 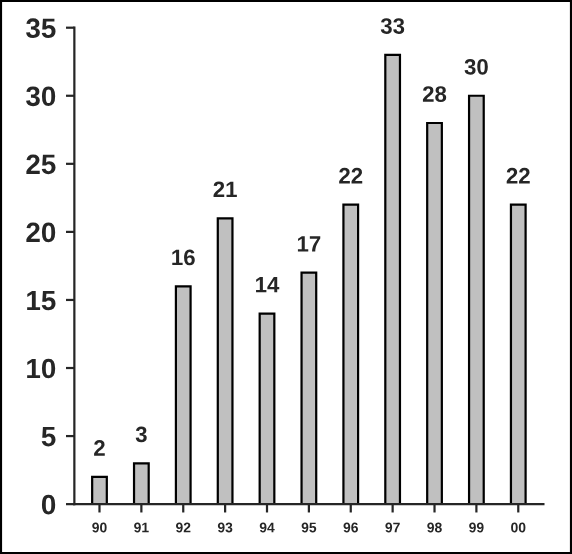 I want to click on y-tick-label: 10, so click(x=41, y=368).